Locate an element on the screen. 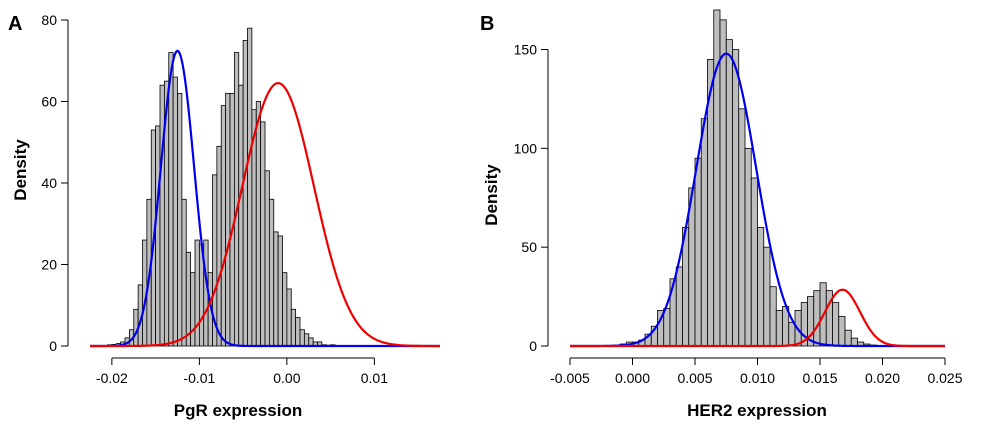  x-tick-label: 0.00 is located at coordinates (286, 378).